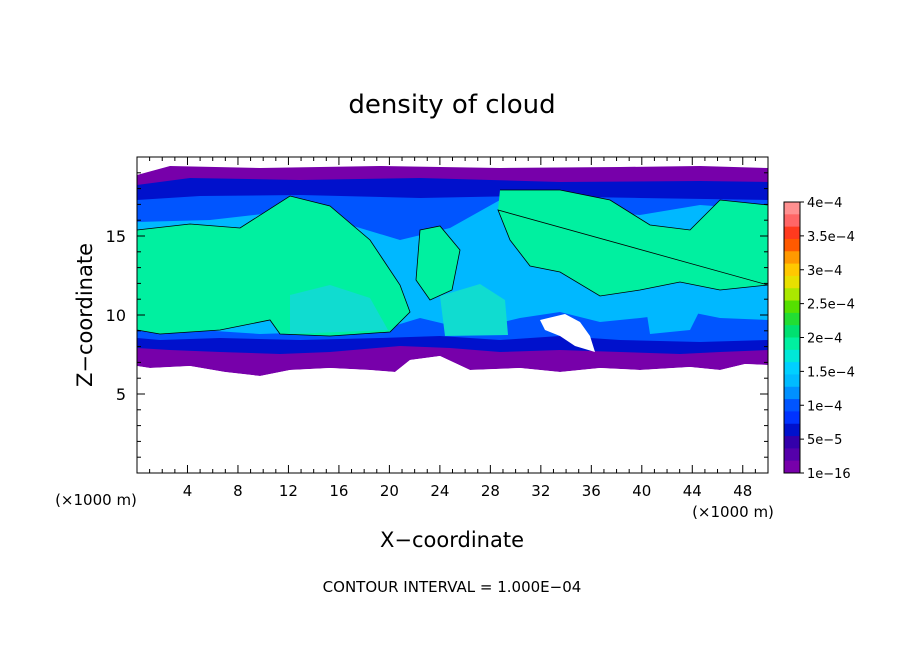 Image resolution: width=904 pixels, height=654 pixels. What do you see at coordinates (824, 339) in the screenshot?
I see `colorbar-label: 2e−4` at bounding box center [824, 339].